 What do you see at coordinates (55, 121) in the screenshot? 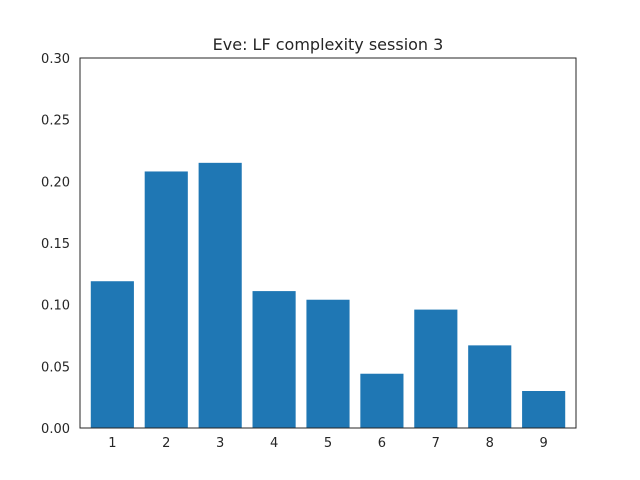
I see `y-tick-label: 0.25` at bounding box center [55, 121].